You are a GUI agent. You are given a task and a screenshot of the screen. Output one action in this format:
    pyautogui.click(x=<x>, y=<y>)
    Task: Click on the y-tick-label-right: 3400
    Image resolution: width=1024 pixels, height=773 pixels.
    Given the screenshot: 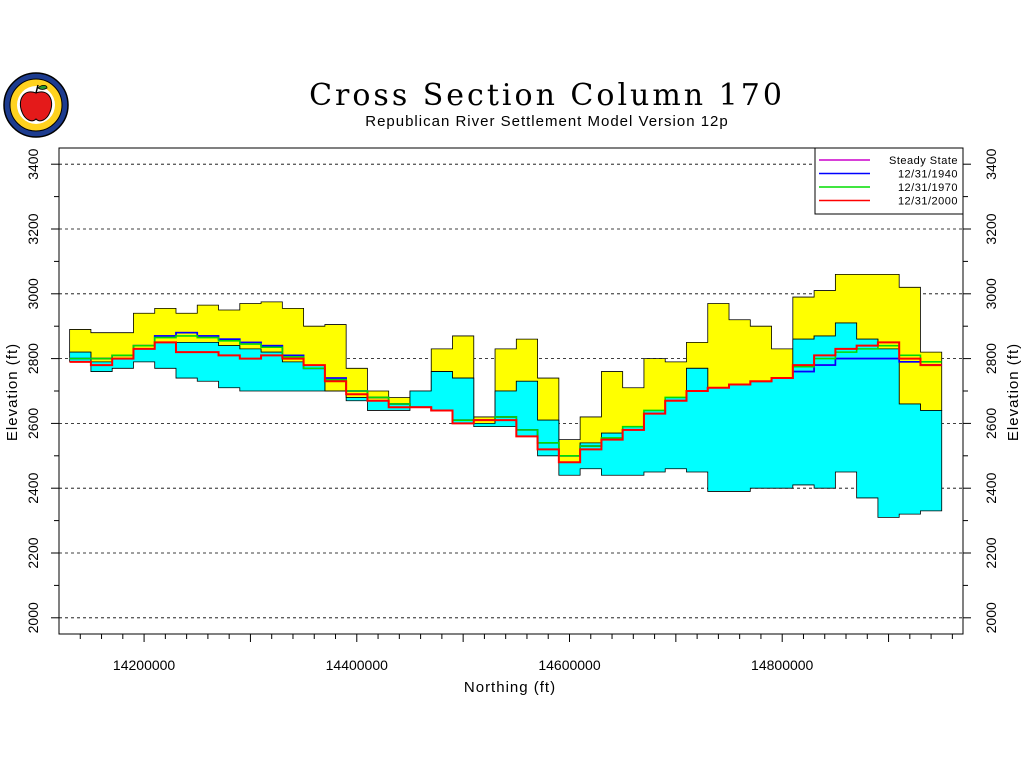 What is the action you would take?
    pyautogui.click(x=991, y=163)
    